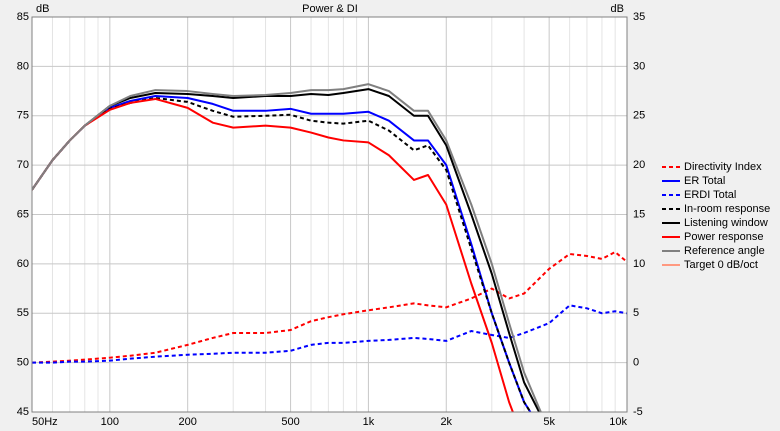 Image resolution: width=780 pixels, height=431 pixels. What do you see at coordinates (330, 9) in the screenshot?
I see `chart-title: Power & DI` at bounding box center [330, 9].